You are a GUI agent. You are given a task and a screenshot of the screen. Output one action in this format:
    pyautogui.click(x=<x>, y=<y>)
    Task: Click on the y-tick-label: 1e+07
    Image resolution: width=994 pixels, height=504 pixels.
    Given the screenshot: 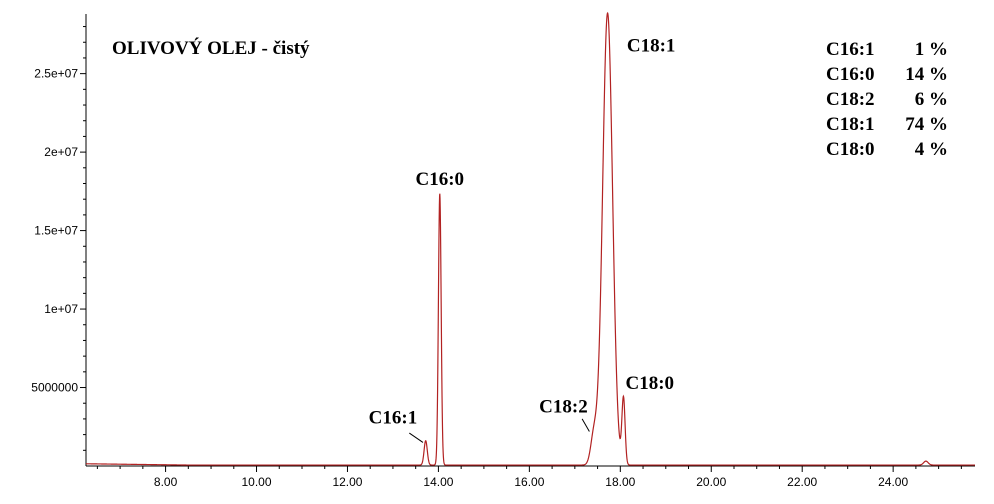 What is the action you would take?
    pyautogui.click(x=61, y=309)
    